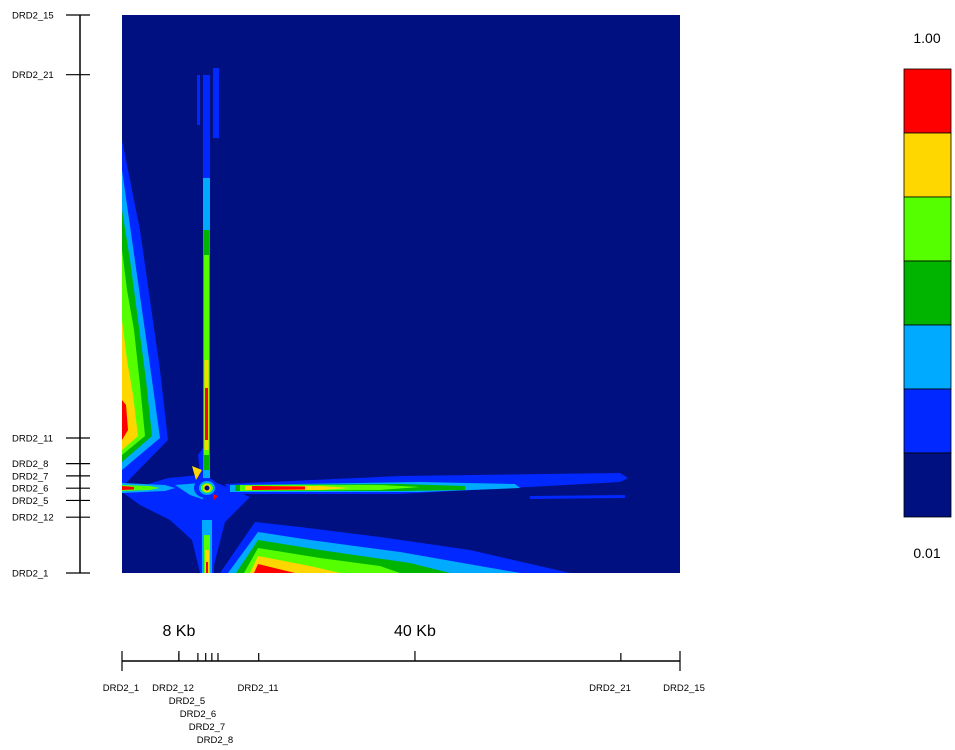  What do you see at coordinates (173, 688) in the screenshot?
I see `x-marker-label: DRD2_12` at bounding box center [173, 688].